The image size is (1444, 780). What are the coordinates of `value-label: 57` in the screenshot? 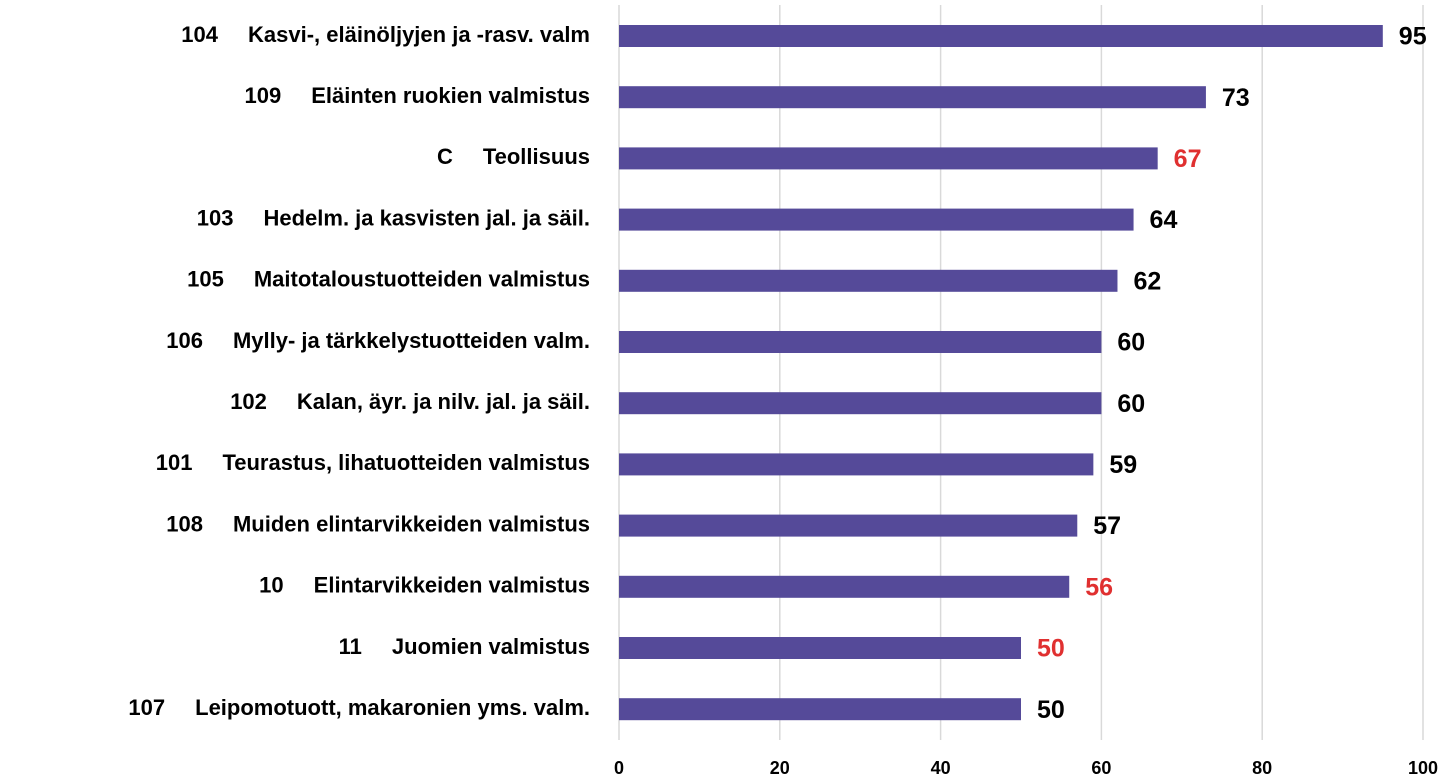 It's located at (1107, 526).